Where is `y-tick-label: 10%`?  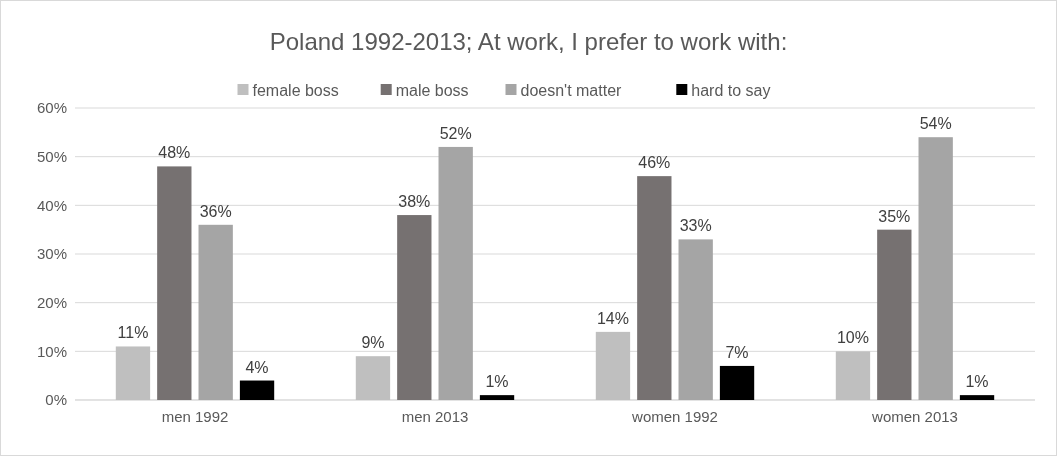 y-tick-label: 10% is located at coordinates (51, 351).